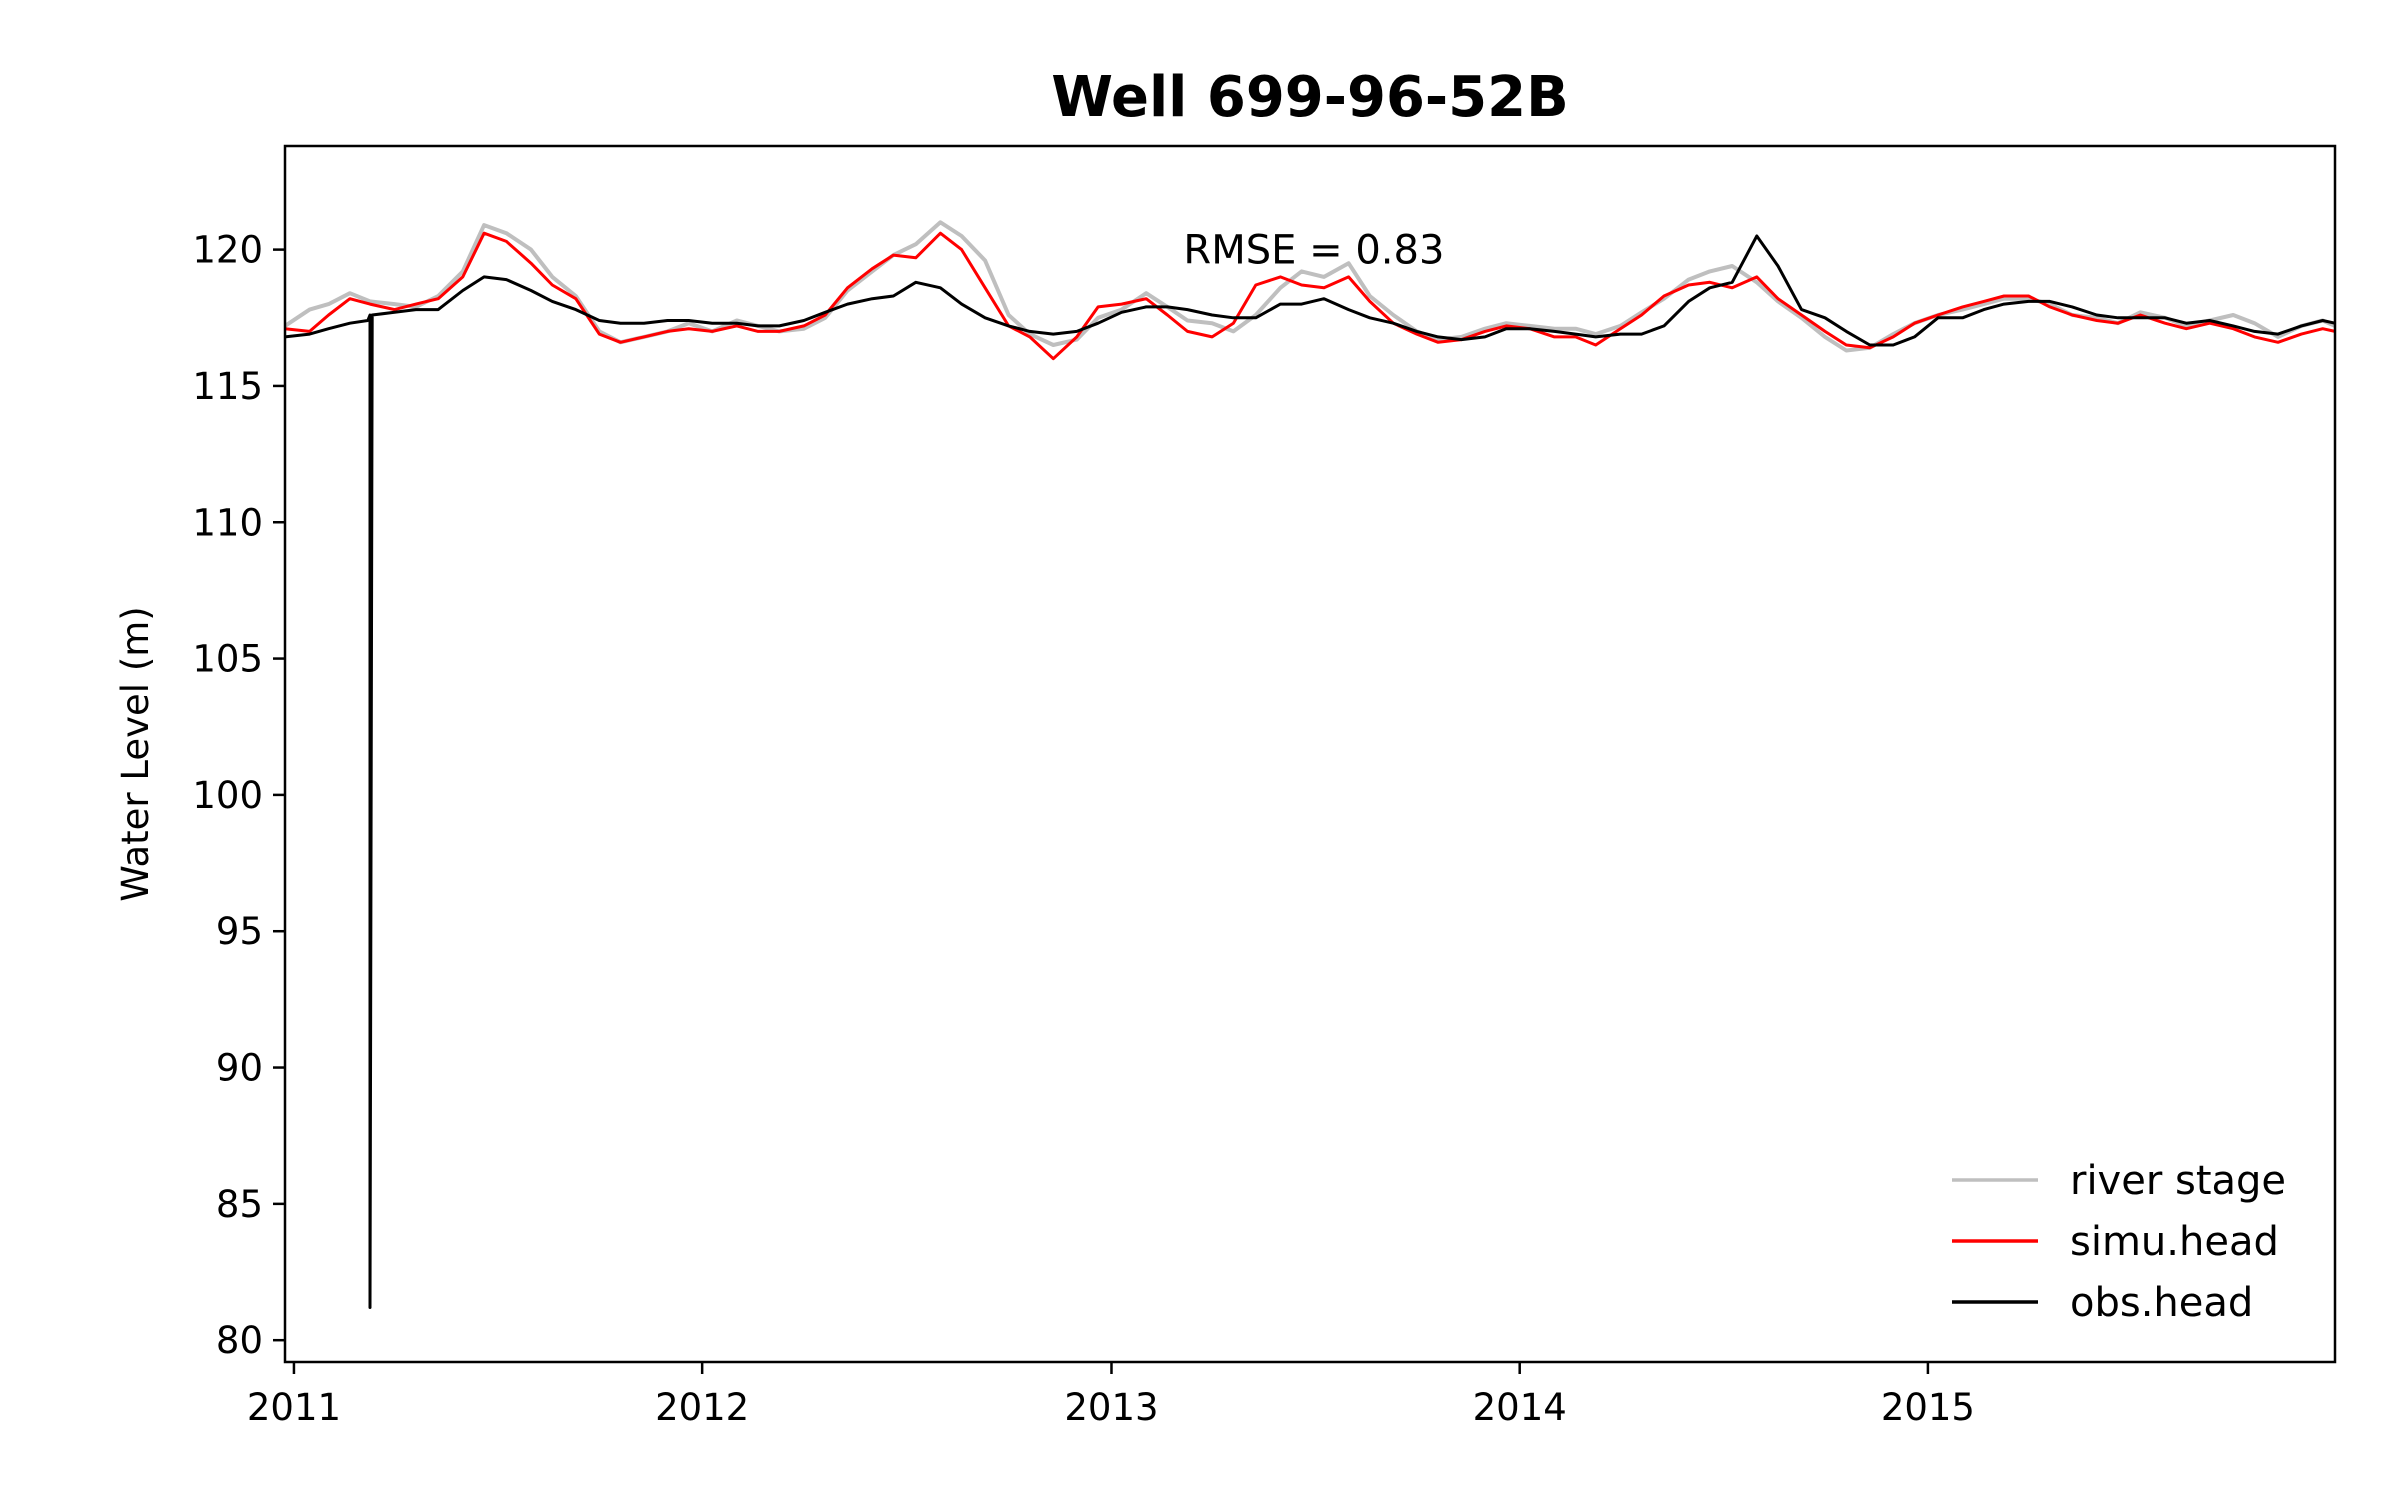 The width and height of the screenshot is (2400, 1500). Describe the element at coordinates (1310, 97) in the screenshot. I see `chart-title: Well 699-96-52B` at that location.